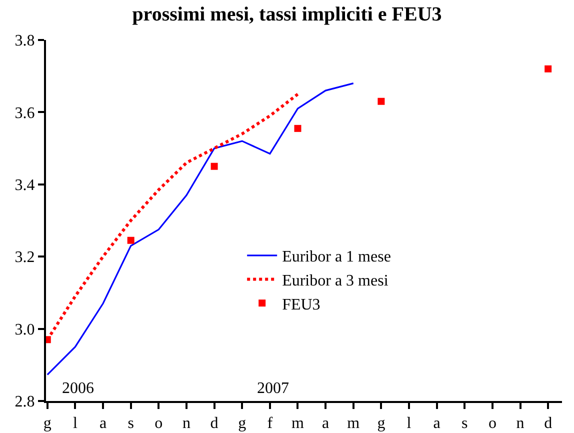 The width and height of the screenshot is (574, 433). What do you see at coordinates (301, 305) in the screenshot?
I see `legend-label: FEU3` at bounding box center [301, 305].